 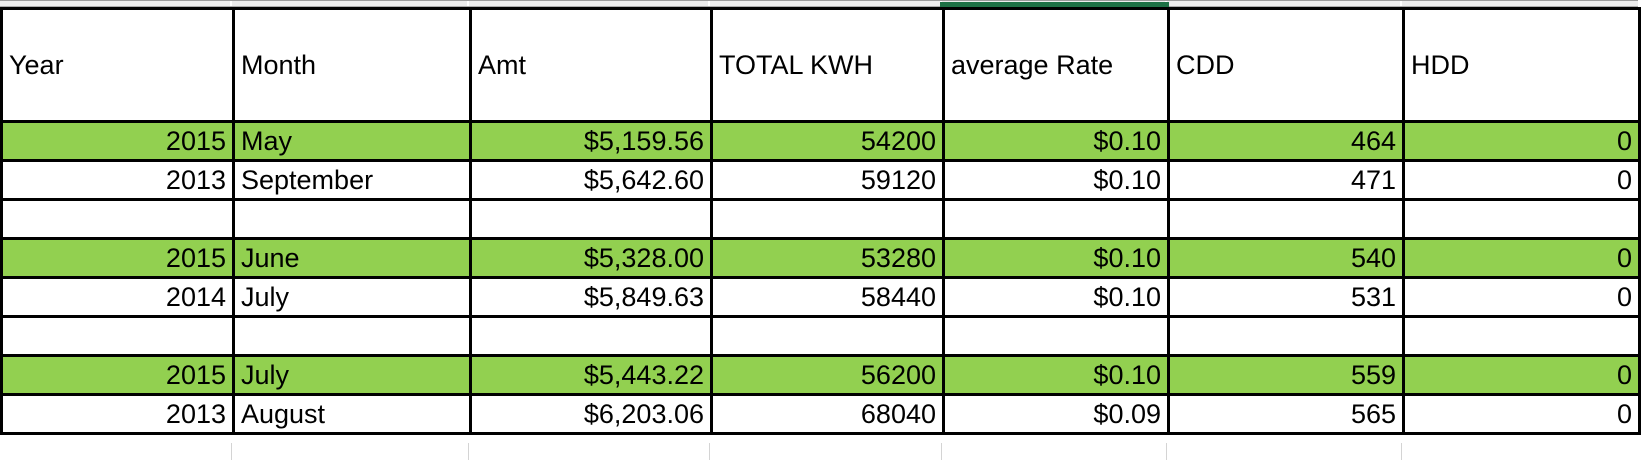 What do you see at coordinates (1521, 65) in the screenshot?
I see `column-header-hdd: HDD` at bounding box center [1521, 65].